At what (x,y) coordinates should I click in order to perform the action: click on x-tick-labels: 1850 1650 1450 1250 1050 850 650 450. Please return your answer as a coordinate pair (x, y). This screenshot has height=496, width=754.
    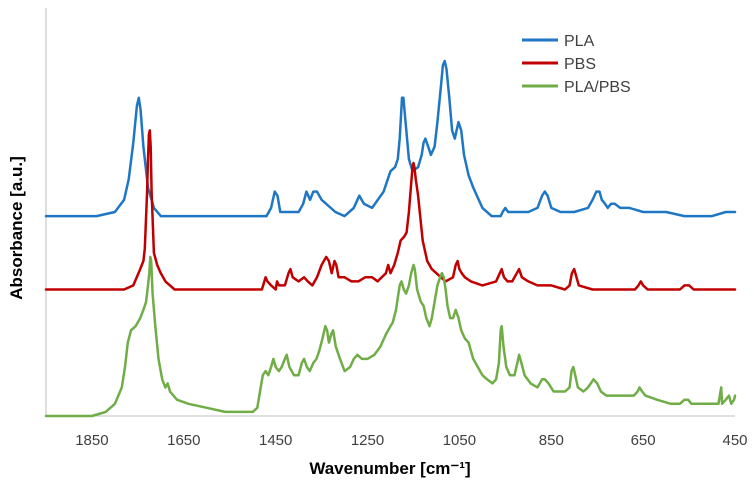
    Looking at the image, I should click on (411, 440).